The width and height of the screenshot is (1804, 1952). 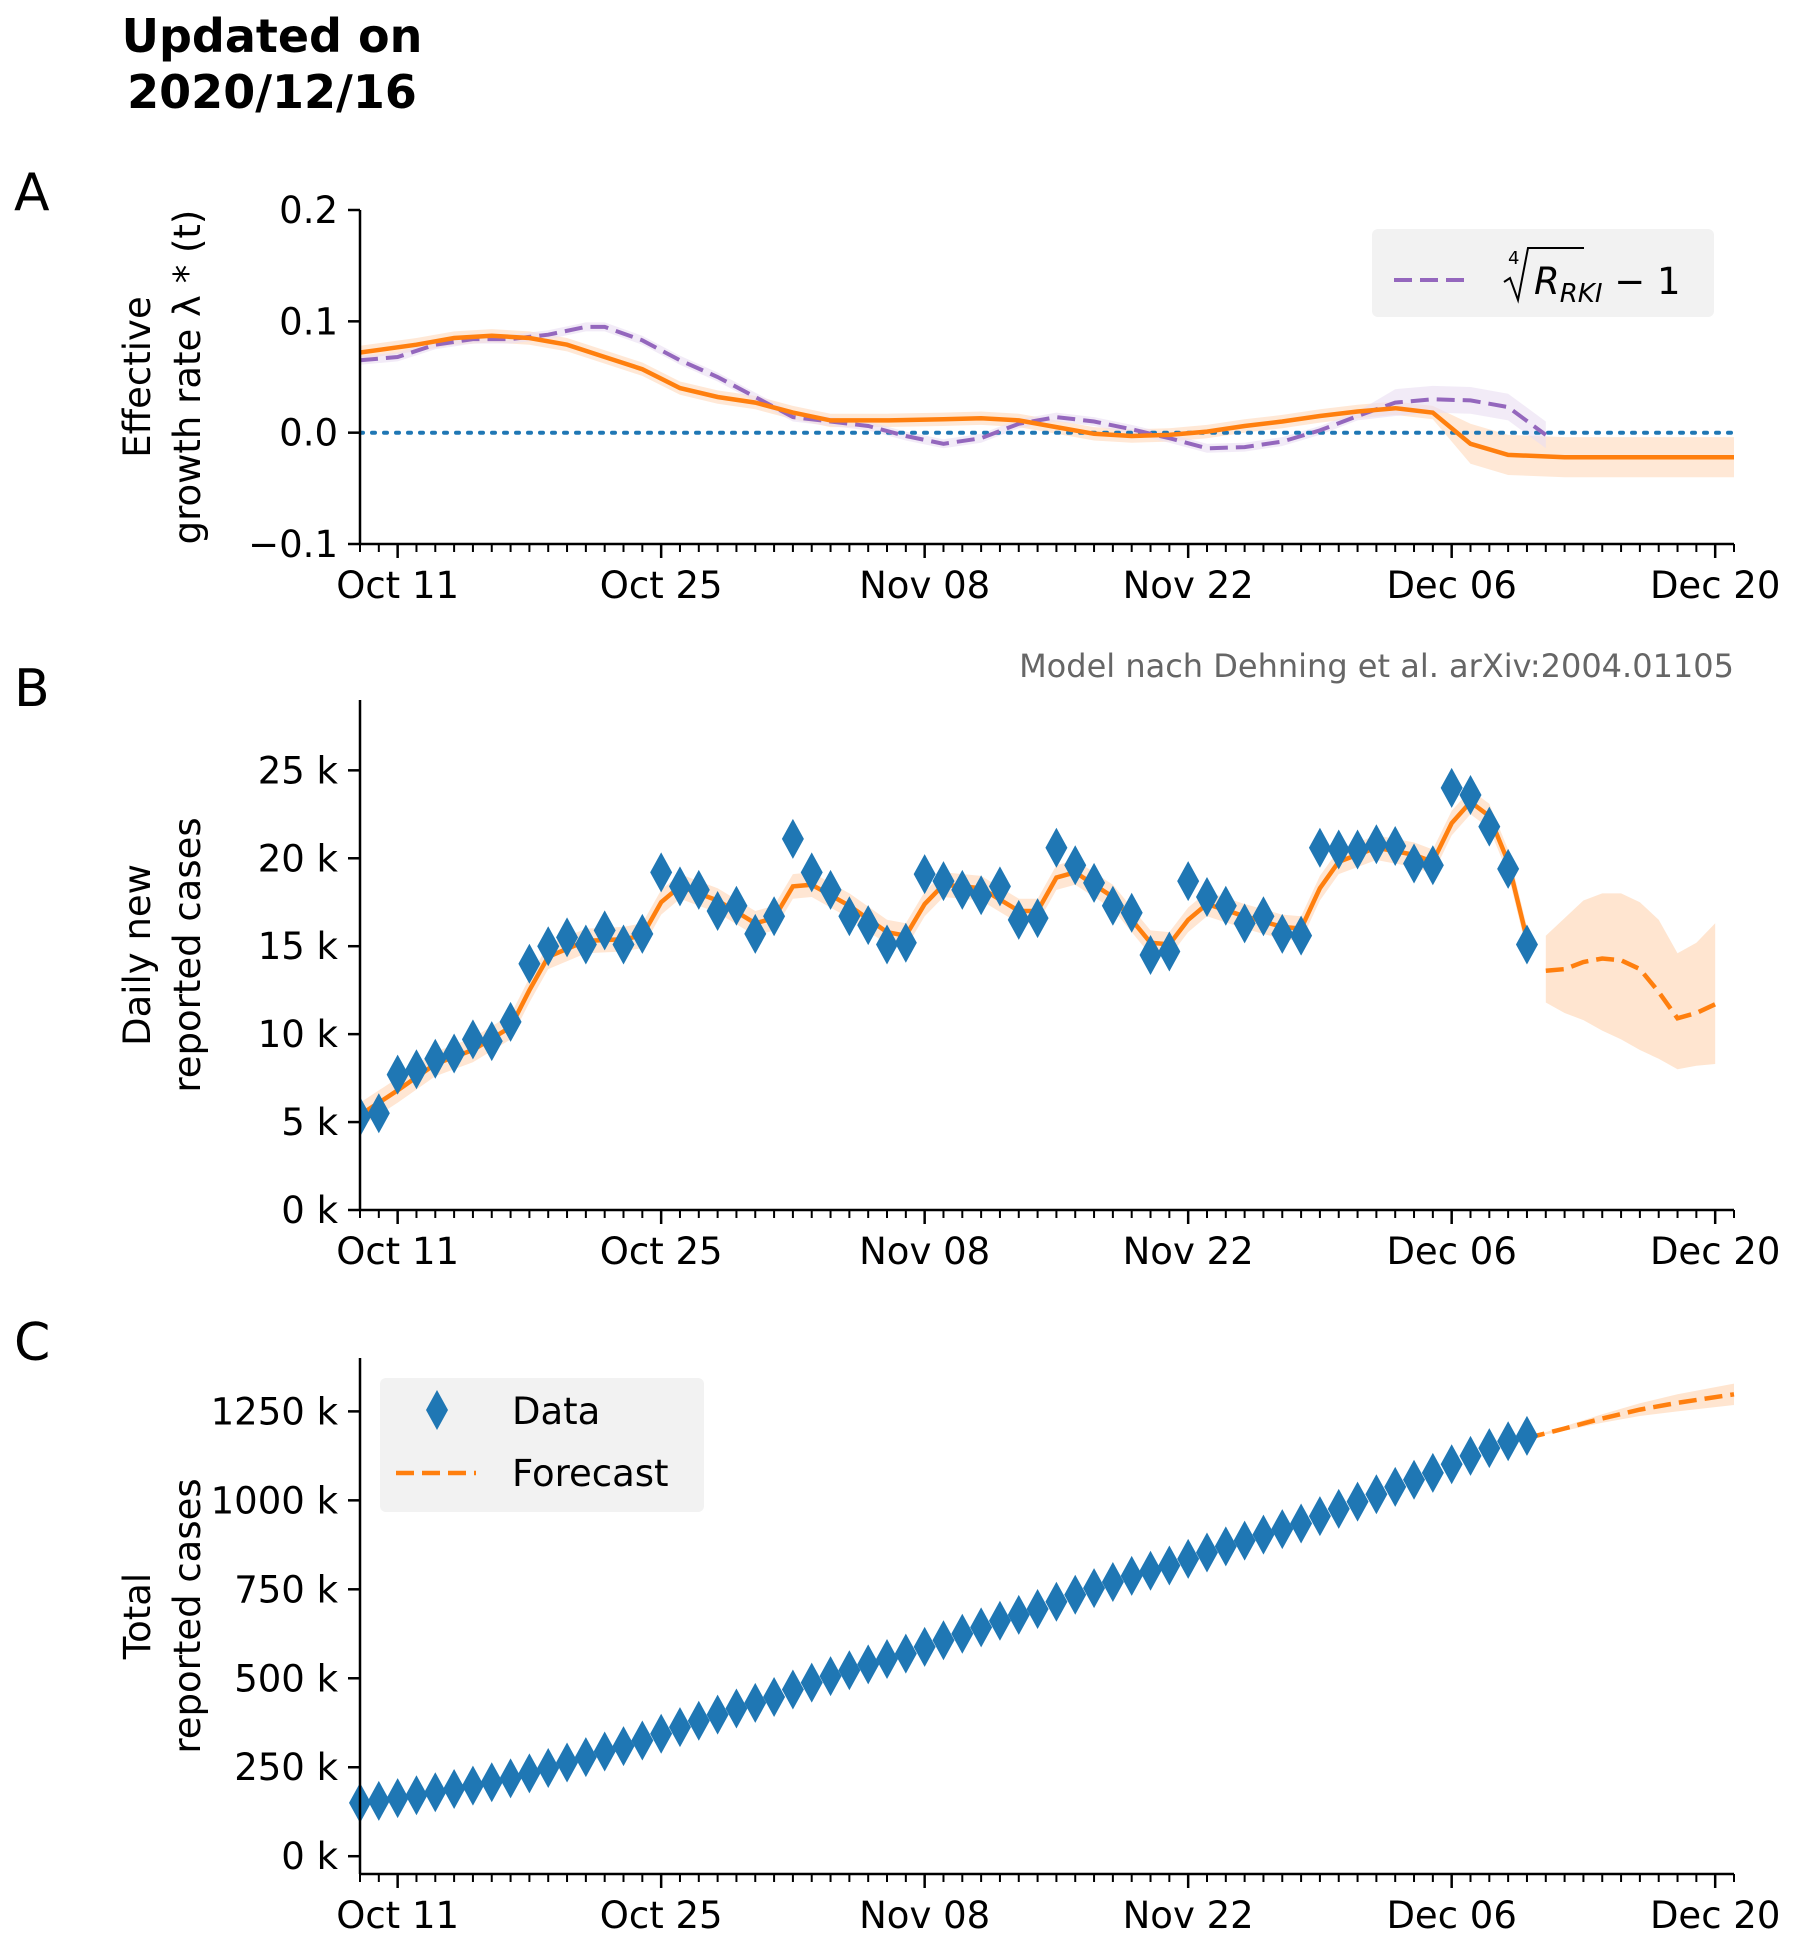 What do you see at coordinates (309, 1122) in the screenshot?
I see `y-tick-label-b: 5 k` at bounding box center [309, 1122].